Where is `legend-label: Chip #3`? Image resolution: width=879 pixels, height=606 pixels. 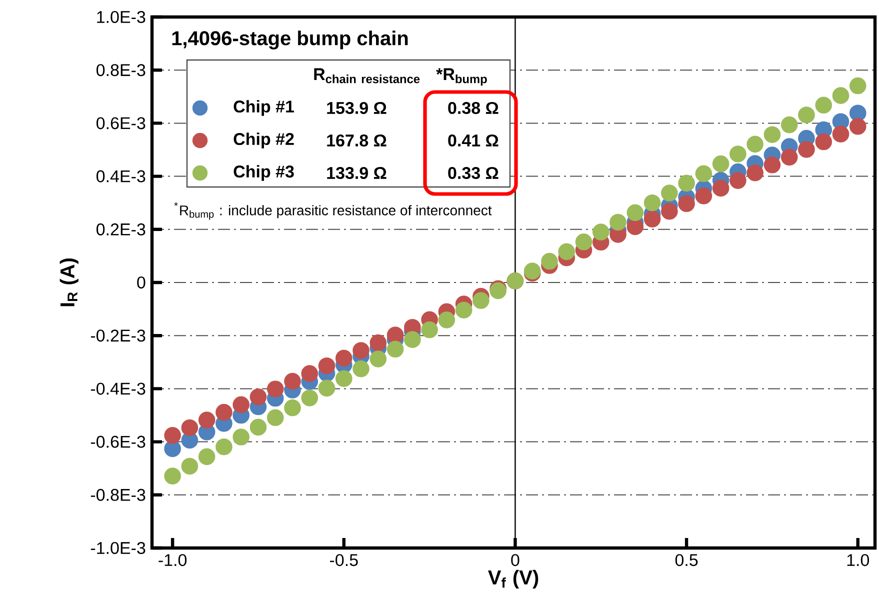 legend-label: Chip #3 is located at coordinates (264, 173).